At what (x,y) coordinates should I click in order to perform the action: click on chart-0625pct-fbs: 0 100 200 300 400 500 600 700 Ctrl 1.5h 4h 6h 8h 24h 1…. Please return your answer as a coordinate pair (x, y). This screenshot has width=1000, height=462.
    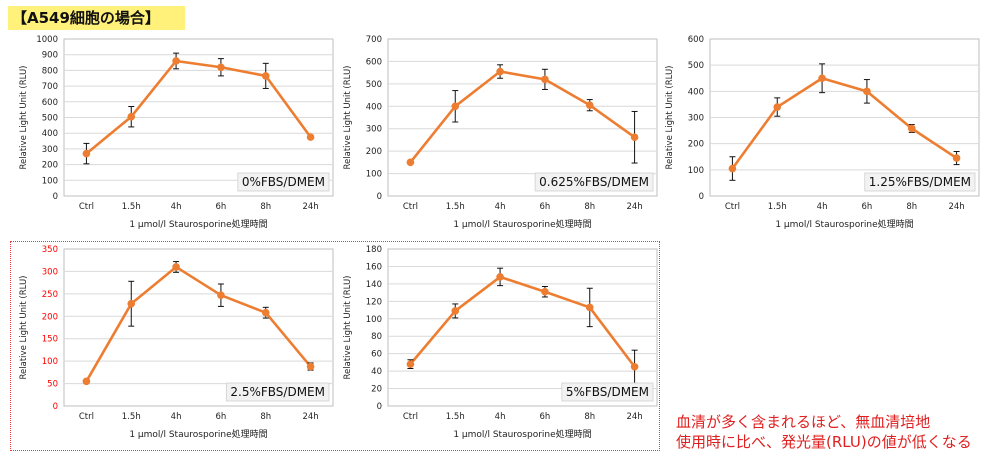
    Looking at the image, I should click on (500, 135).